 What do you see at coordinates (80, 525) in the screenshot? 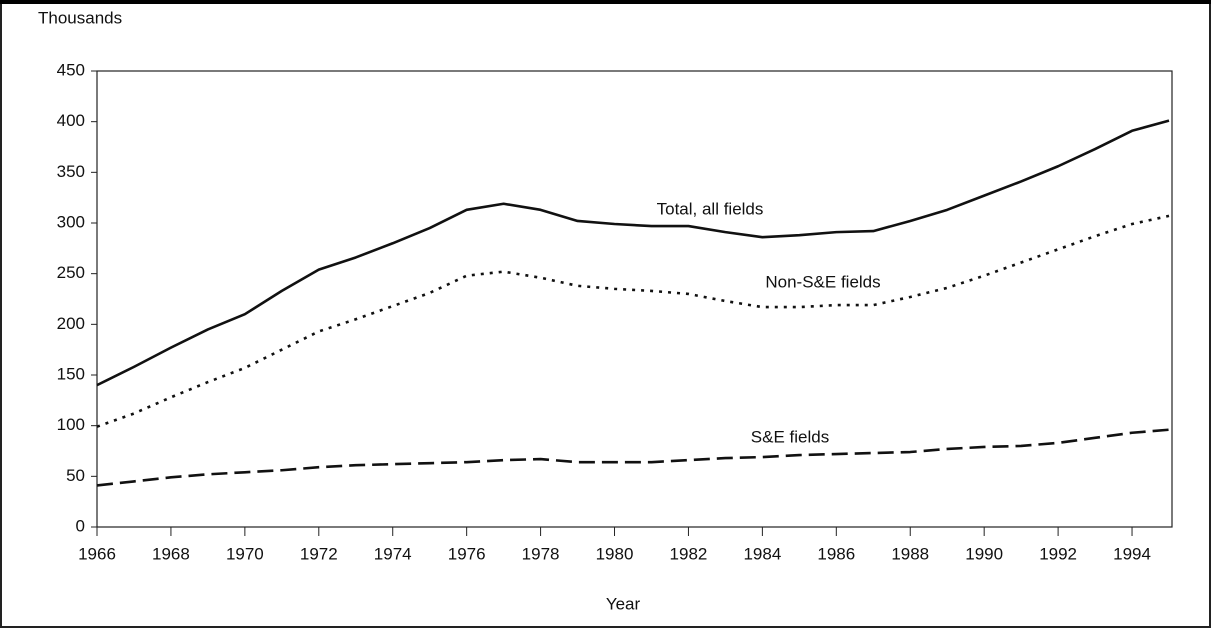
I see `y-tick-label: 0` at bounding box center [80, 525].